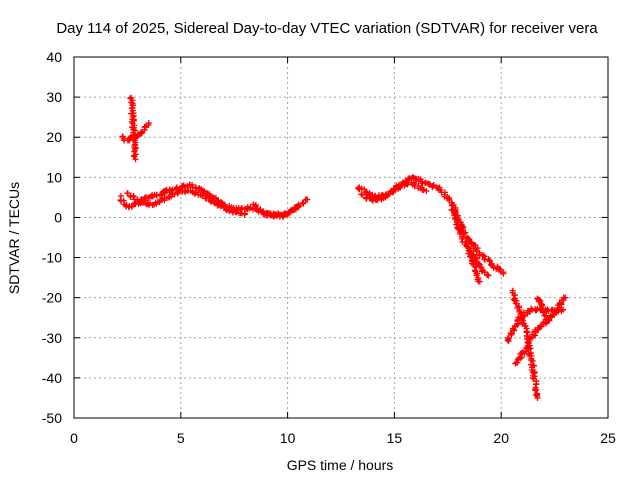 This screenshot has width=640, height=480. I want to click on x-tick-label: 25, so click(608, 438).